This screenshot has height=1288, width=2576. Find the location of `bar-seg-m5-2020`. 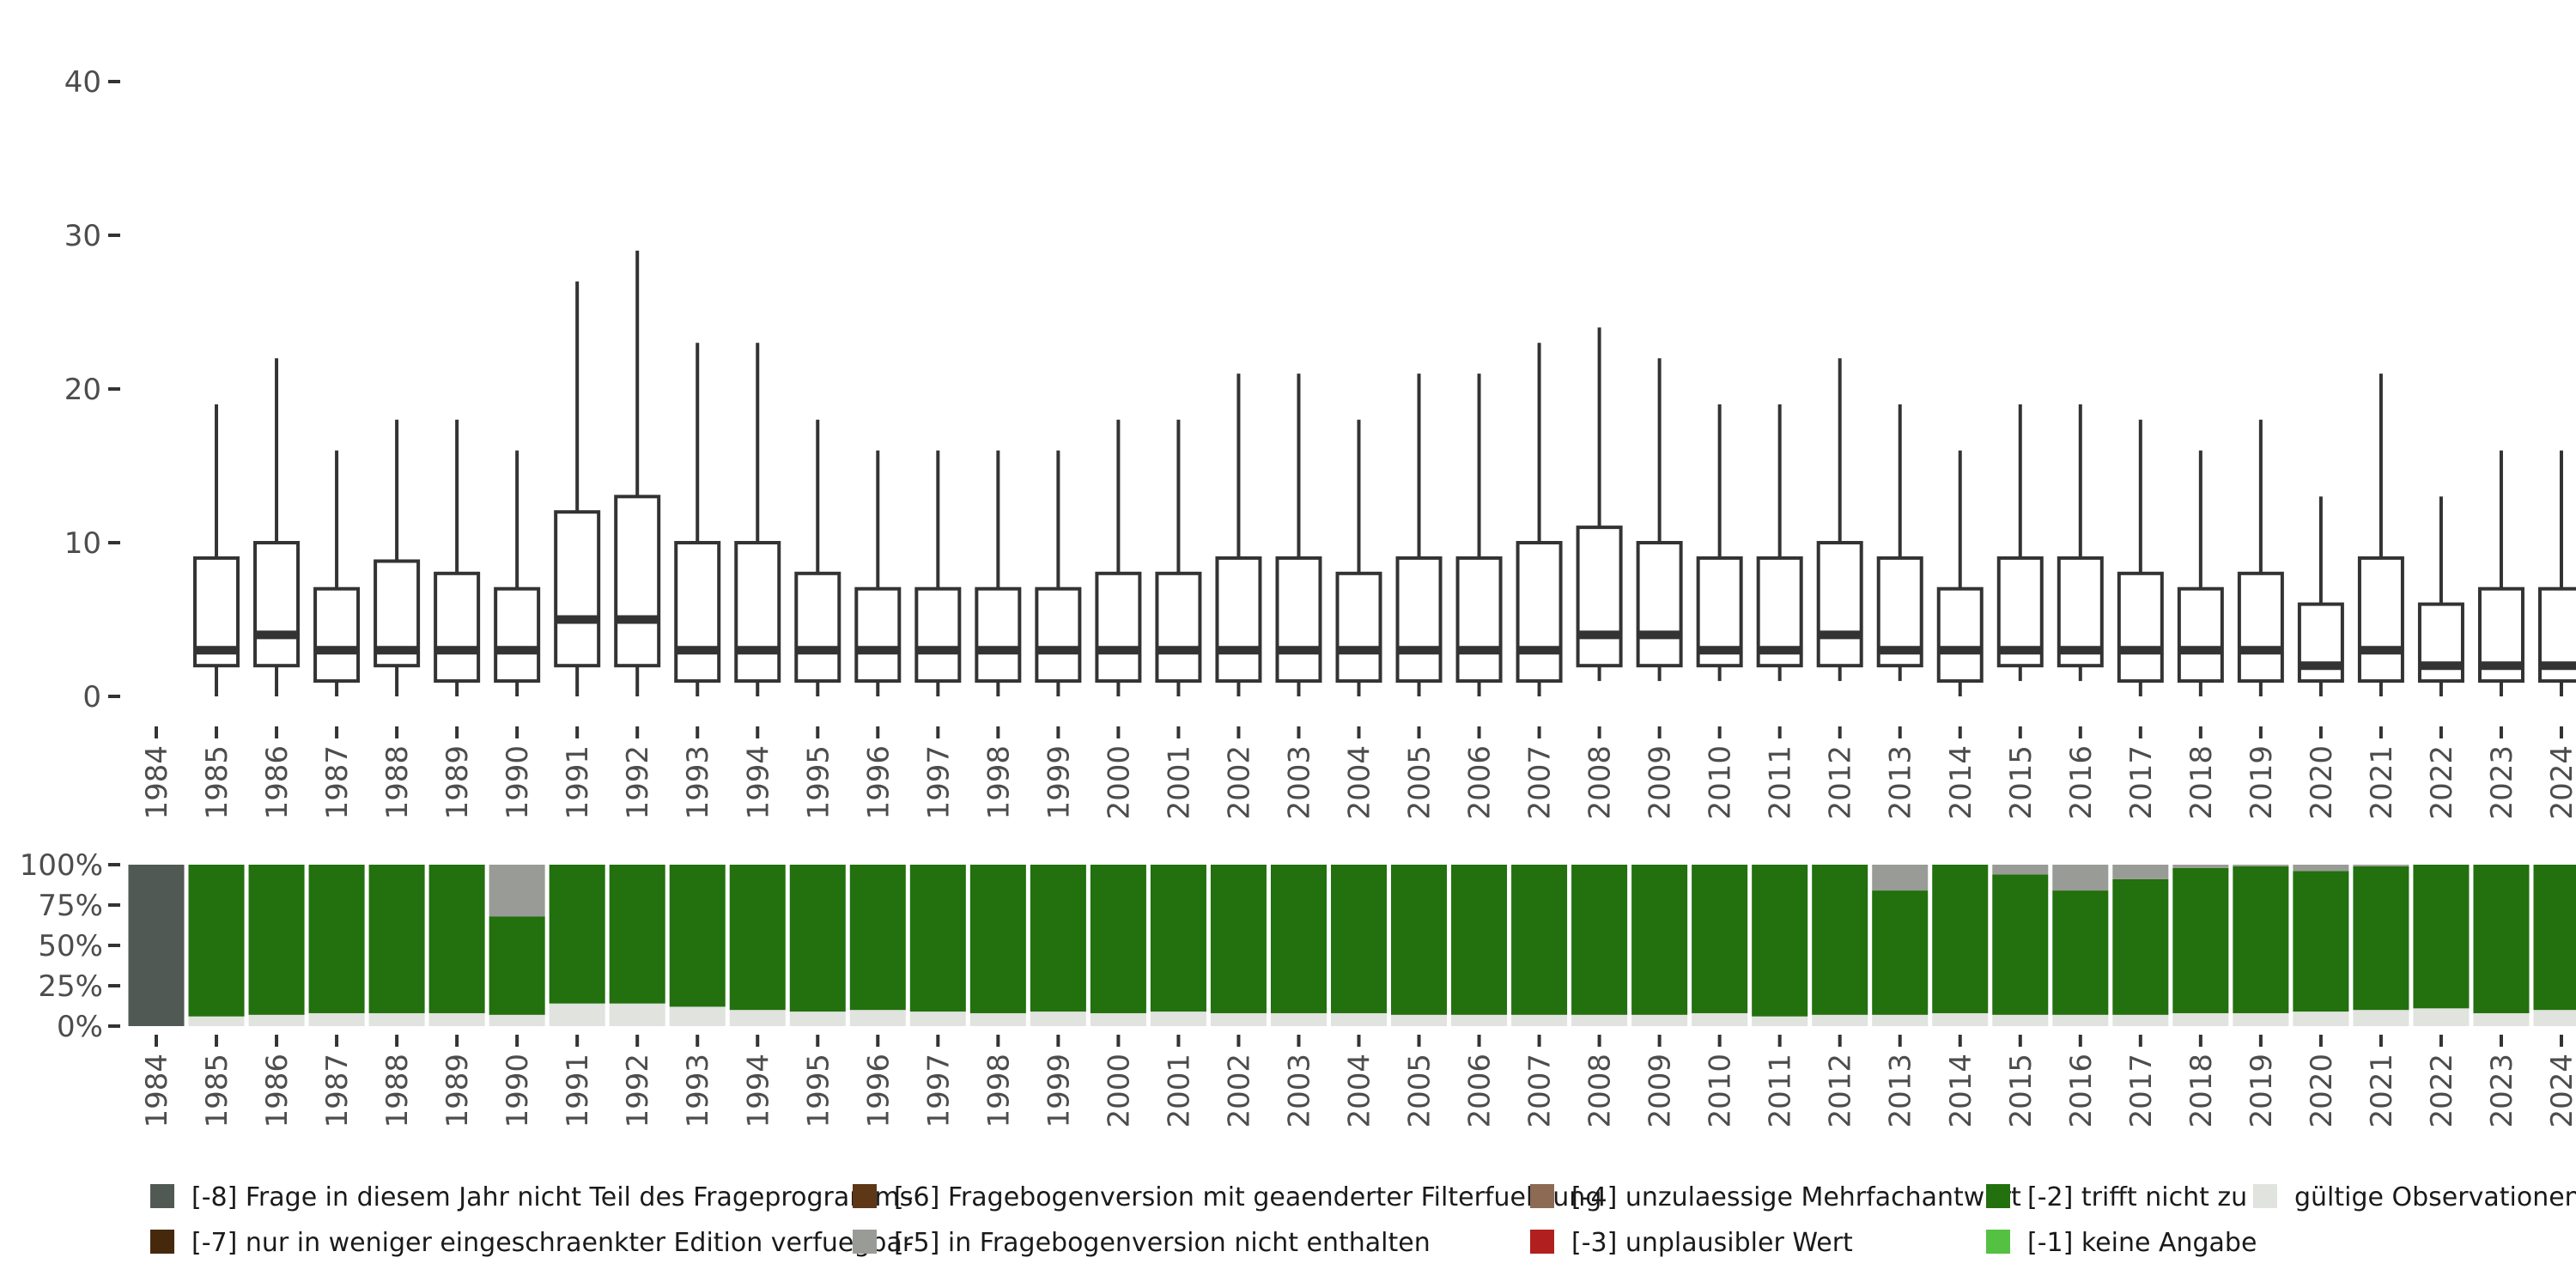

bar-seg-m5-2020 is located at coordinates (2321, 868).